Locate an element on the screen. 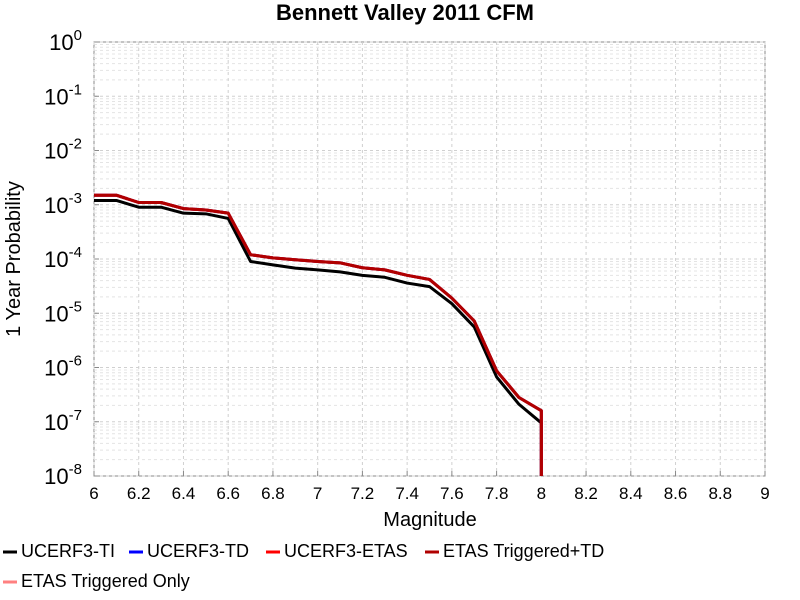  legend-label: ETAS Triggered Only is located at coordinates (105, 581).